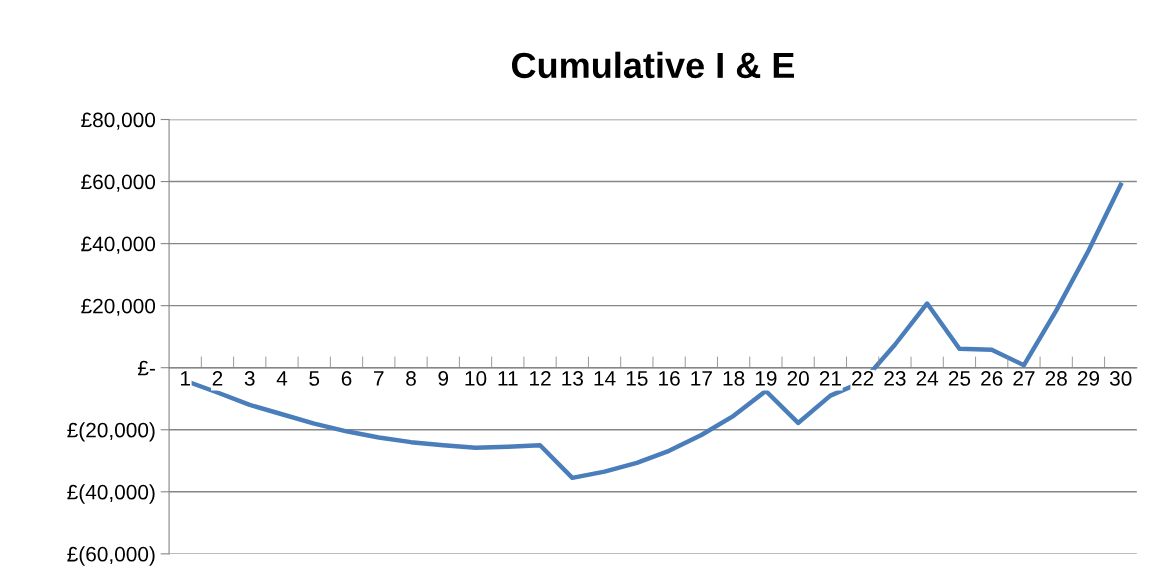  I want to click on y-tick-label: £40,000, so click(118, 245).